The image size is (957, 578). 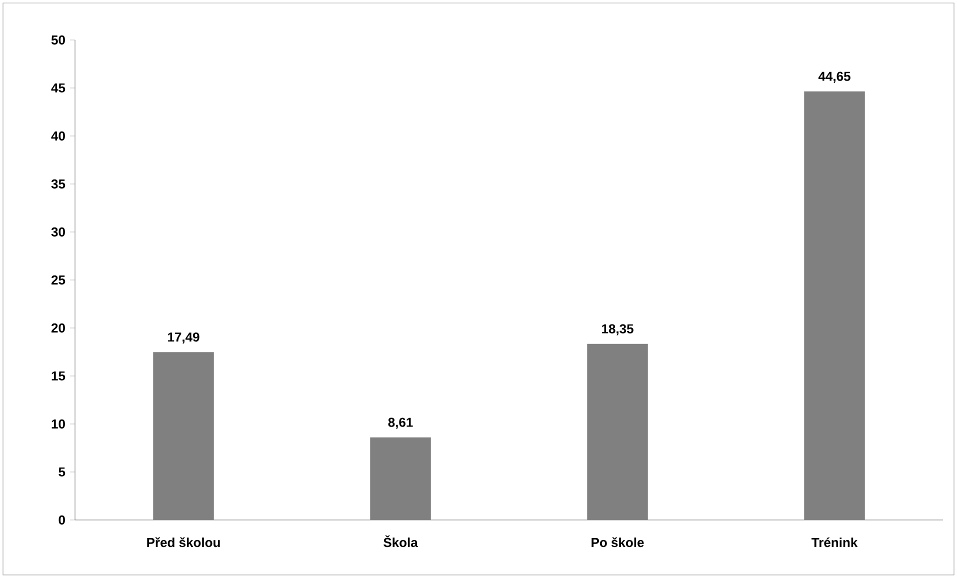 I want to click on y-tick-label: 20, so click(x=58, y=328).